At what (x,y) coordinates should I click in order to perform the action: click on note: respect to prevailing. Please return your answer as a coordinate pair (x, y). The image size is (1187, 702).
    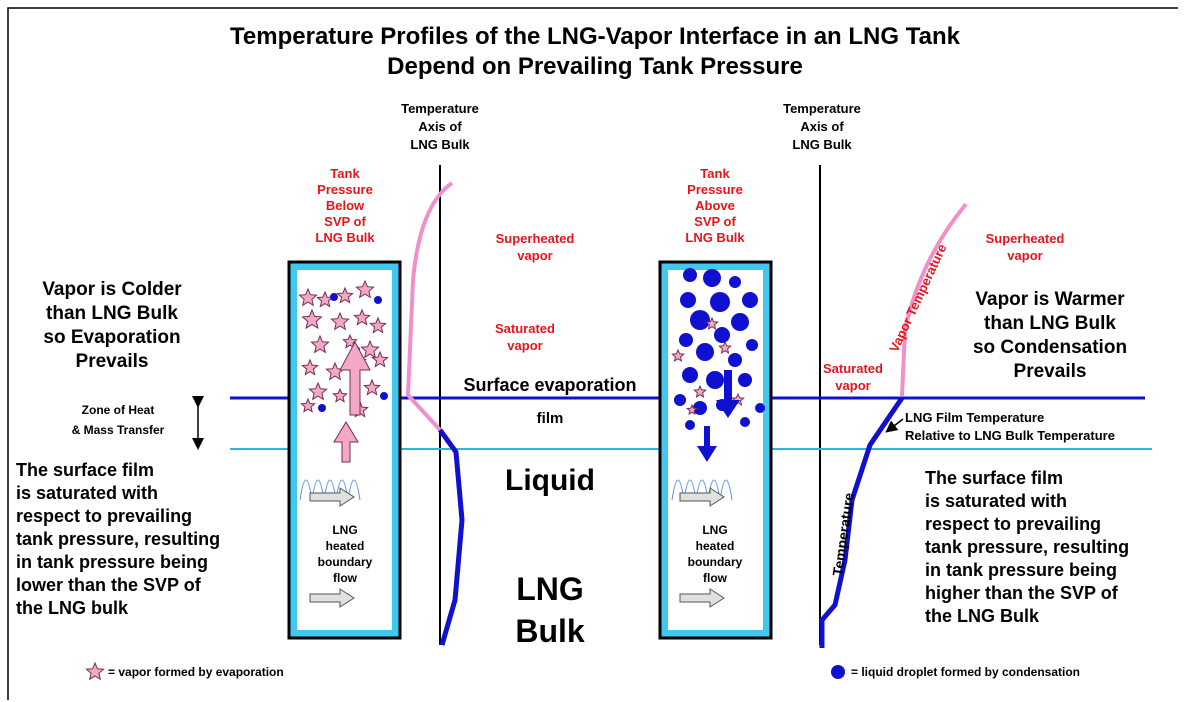
    Looking at the image, I should click on (104, 516).